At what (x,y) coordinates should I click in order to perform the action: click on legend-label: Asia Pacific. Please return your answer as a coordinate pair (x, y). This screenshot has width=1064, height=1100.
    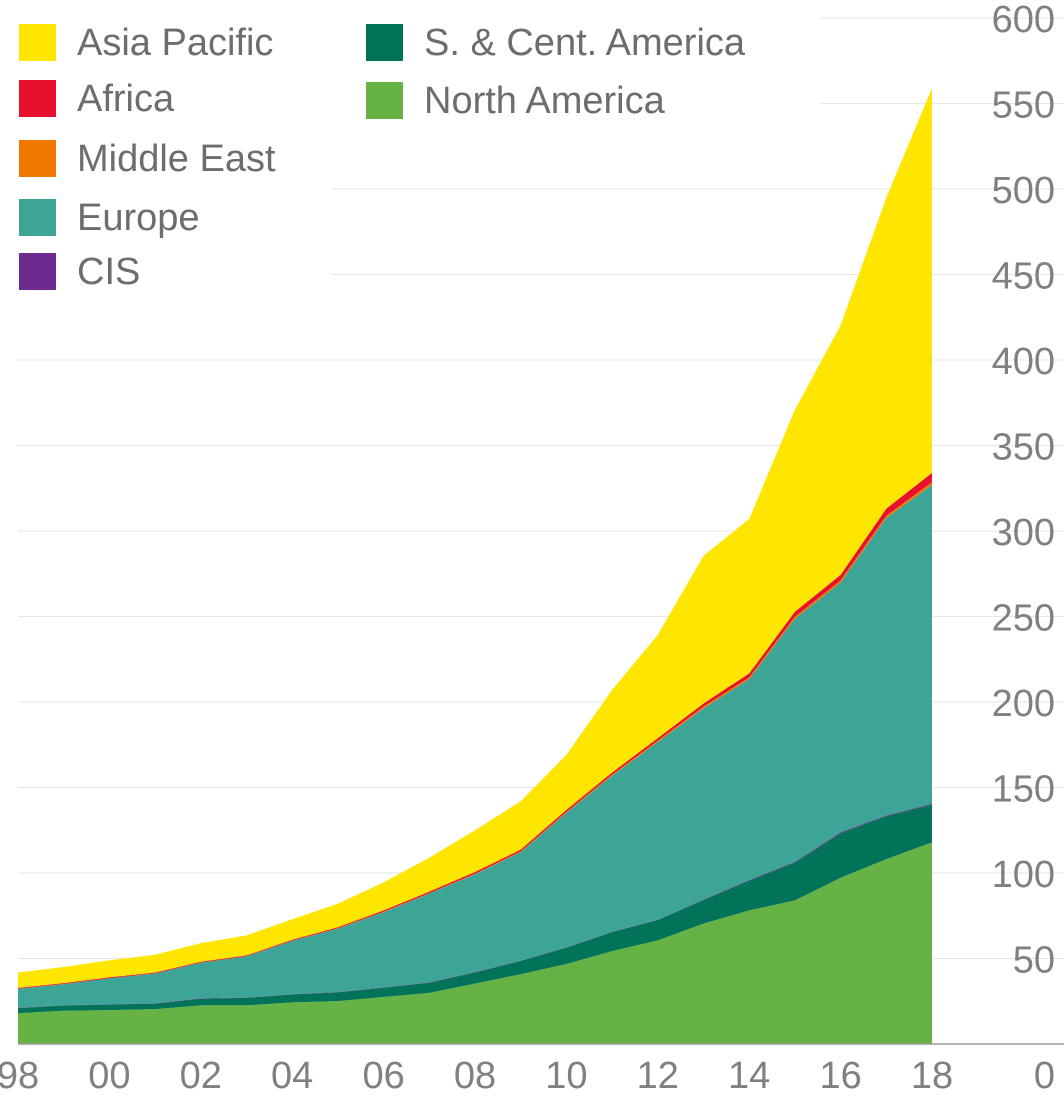
    Looking at the image, I should click on (175, 43).